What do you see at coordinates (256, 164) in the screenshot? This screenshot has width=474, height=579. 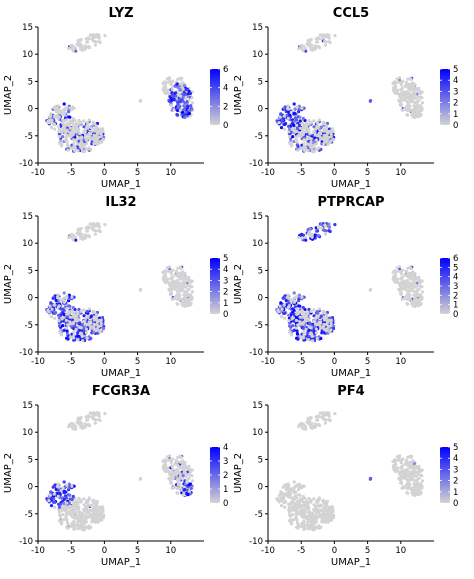 I see `y-tick-label: -10` at bounding box center [256, 164].